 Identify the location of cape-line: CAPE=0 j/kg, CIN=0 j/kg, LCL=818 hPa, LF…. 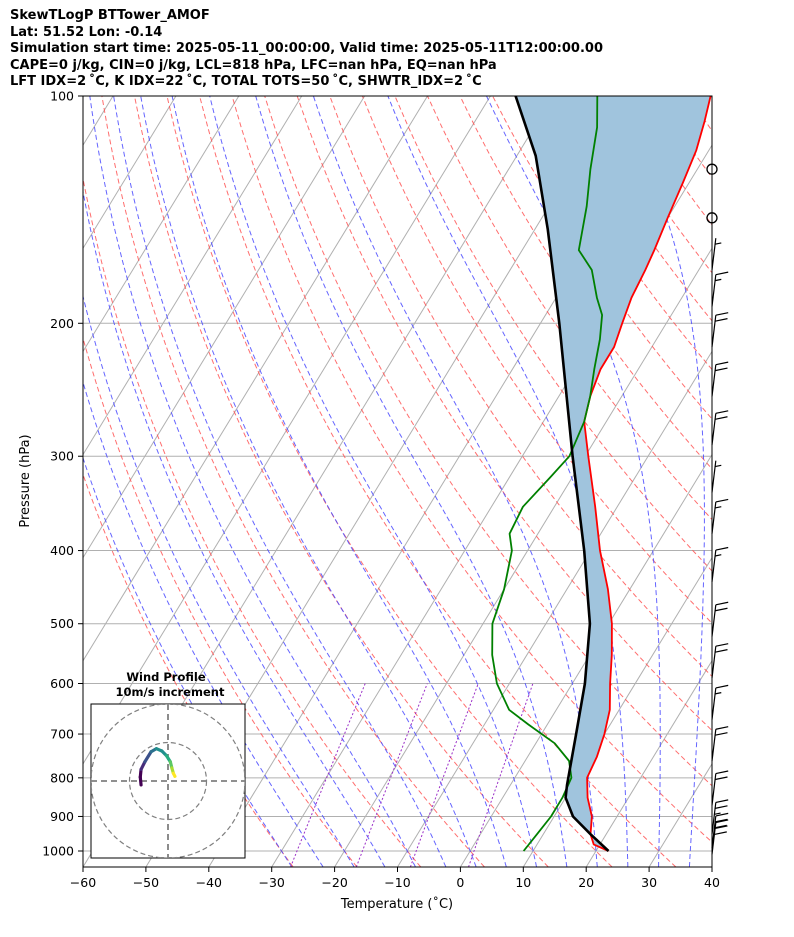
(253, 65).